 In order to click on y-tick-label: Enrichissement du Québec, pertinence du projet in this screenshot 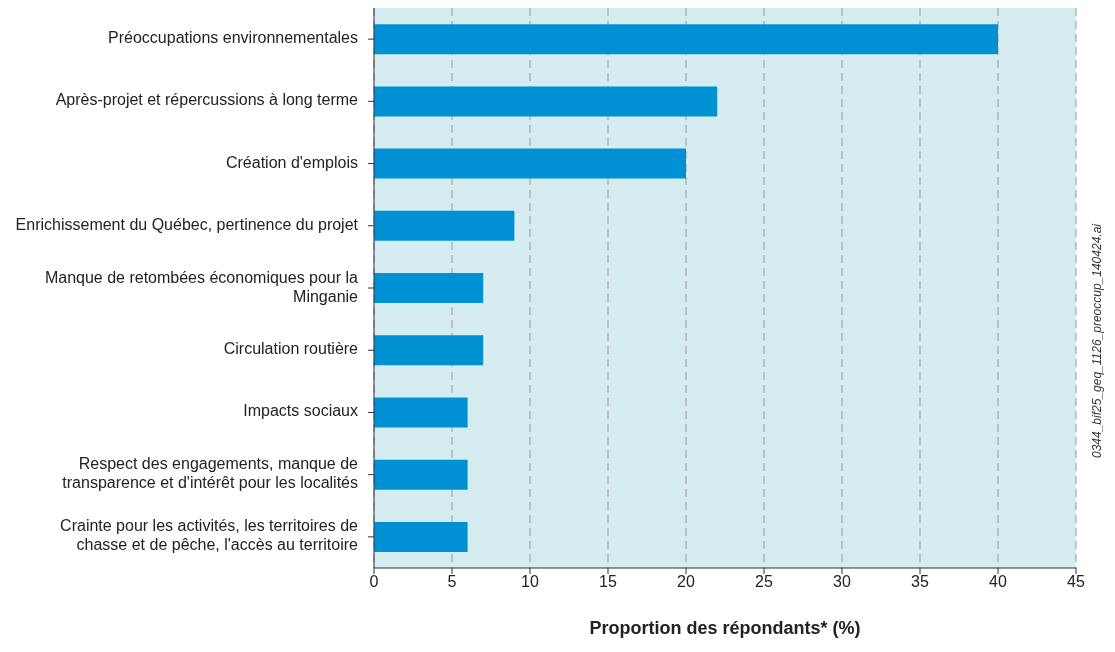, I will do `click(187, 225)`.